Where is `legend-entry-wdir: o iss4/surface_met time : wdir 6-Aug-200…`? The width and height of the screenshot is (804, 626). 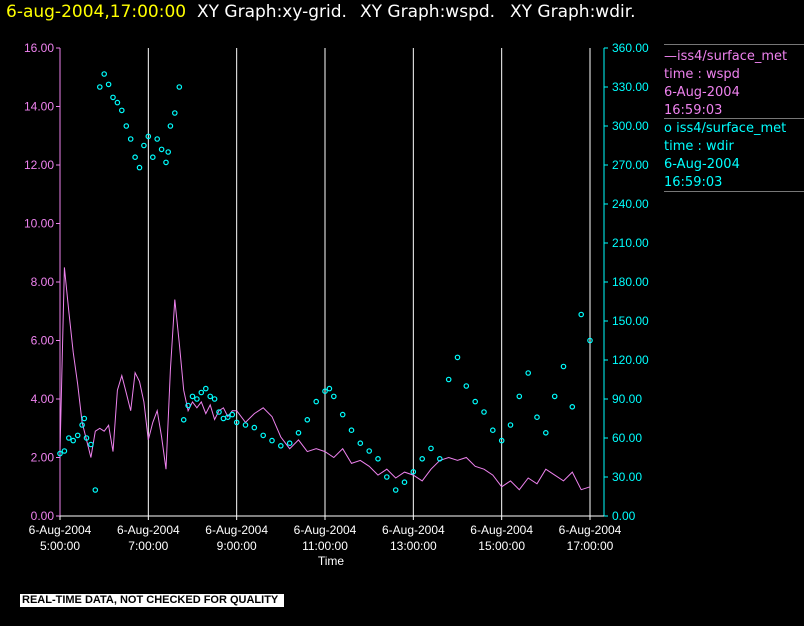 legend-entry-wdir: o iss4/surface_met time : wdir 6-Aug-200… is located at coordinates (734, 158).